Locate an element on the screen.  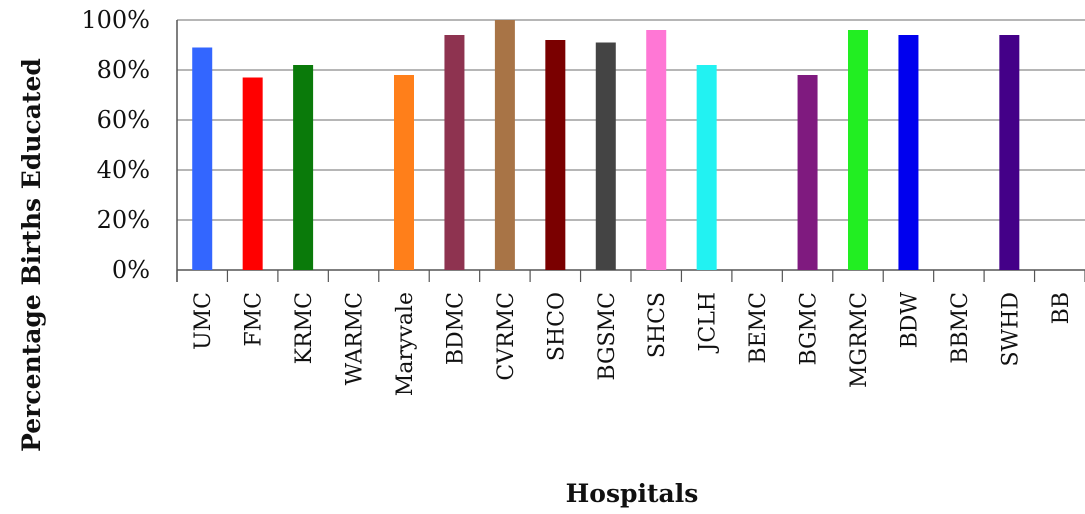
bar-fmc is located at coordinates (252, 173).